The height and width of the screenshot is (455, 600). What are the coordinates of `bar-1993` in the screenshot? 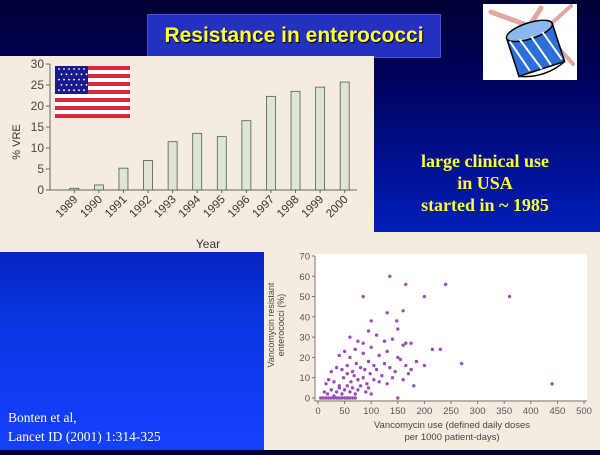 It's located at (172, 166).